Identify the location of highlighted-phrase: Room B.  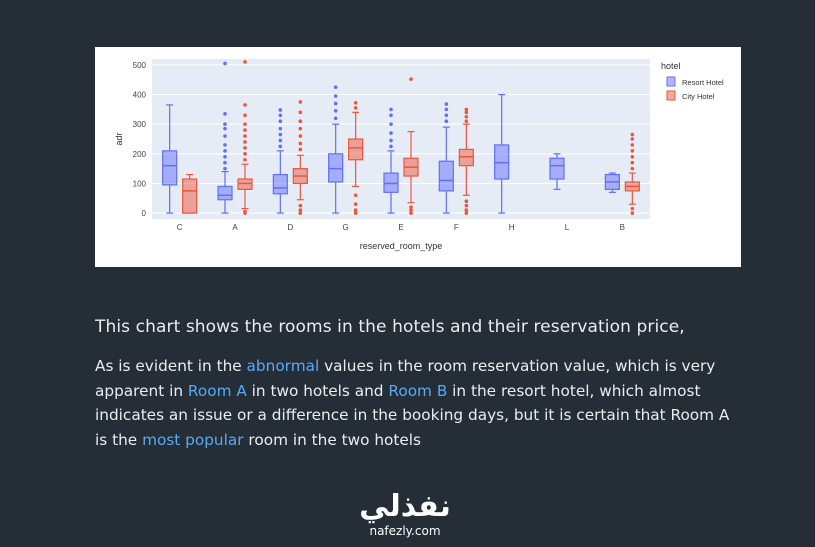
(418, 390).